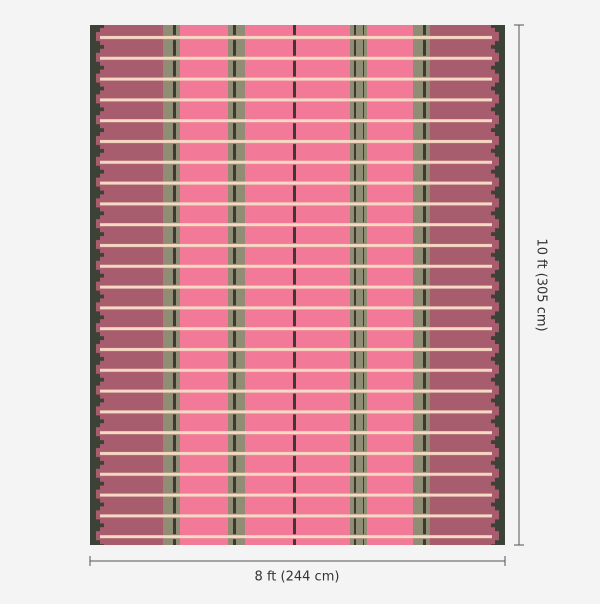  I want to click on height-dimension, so click(519, 285).